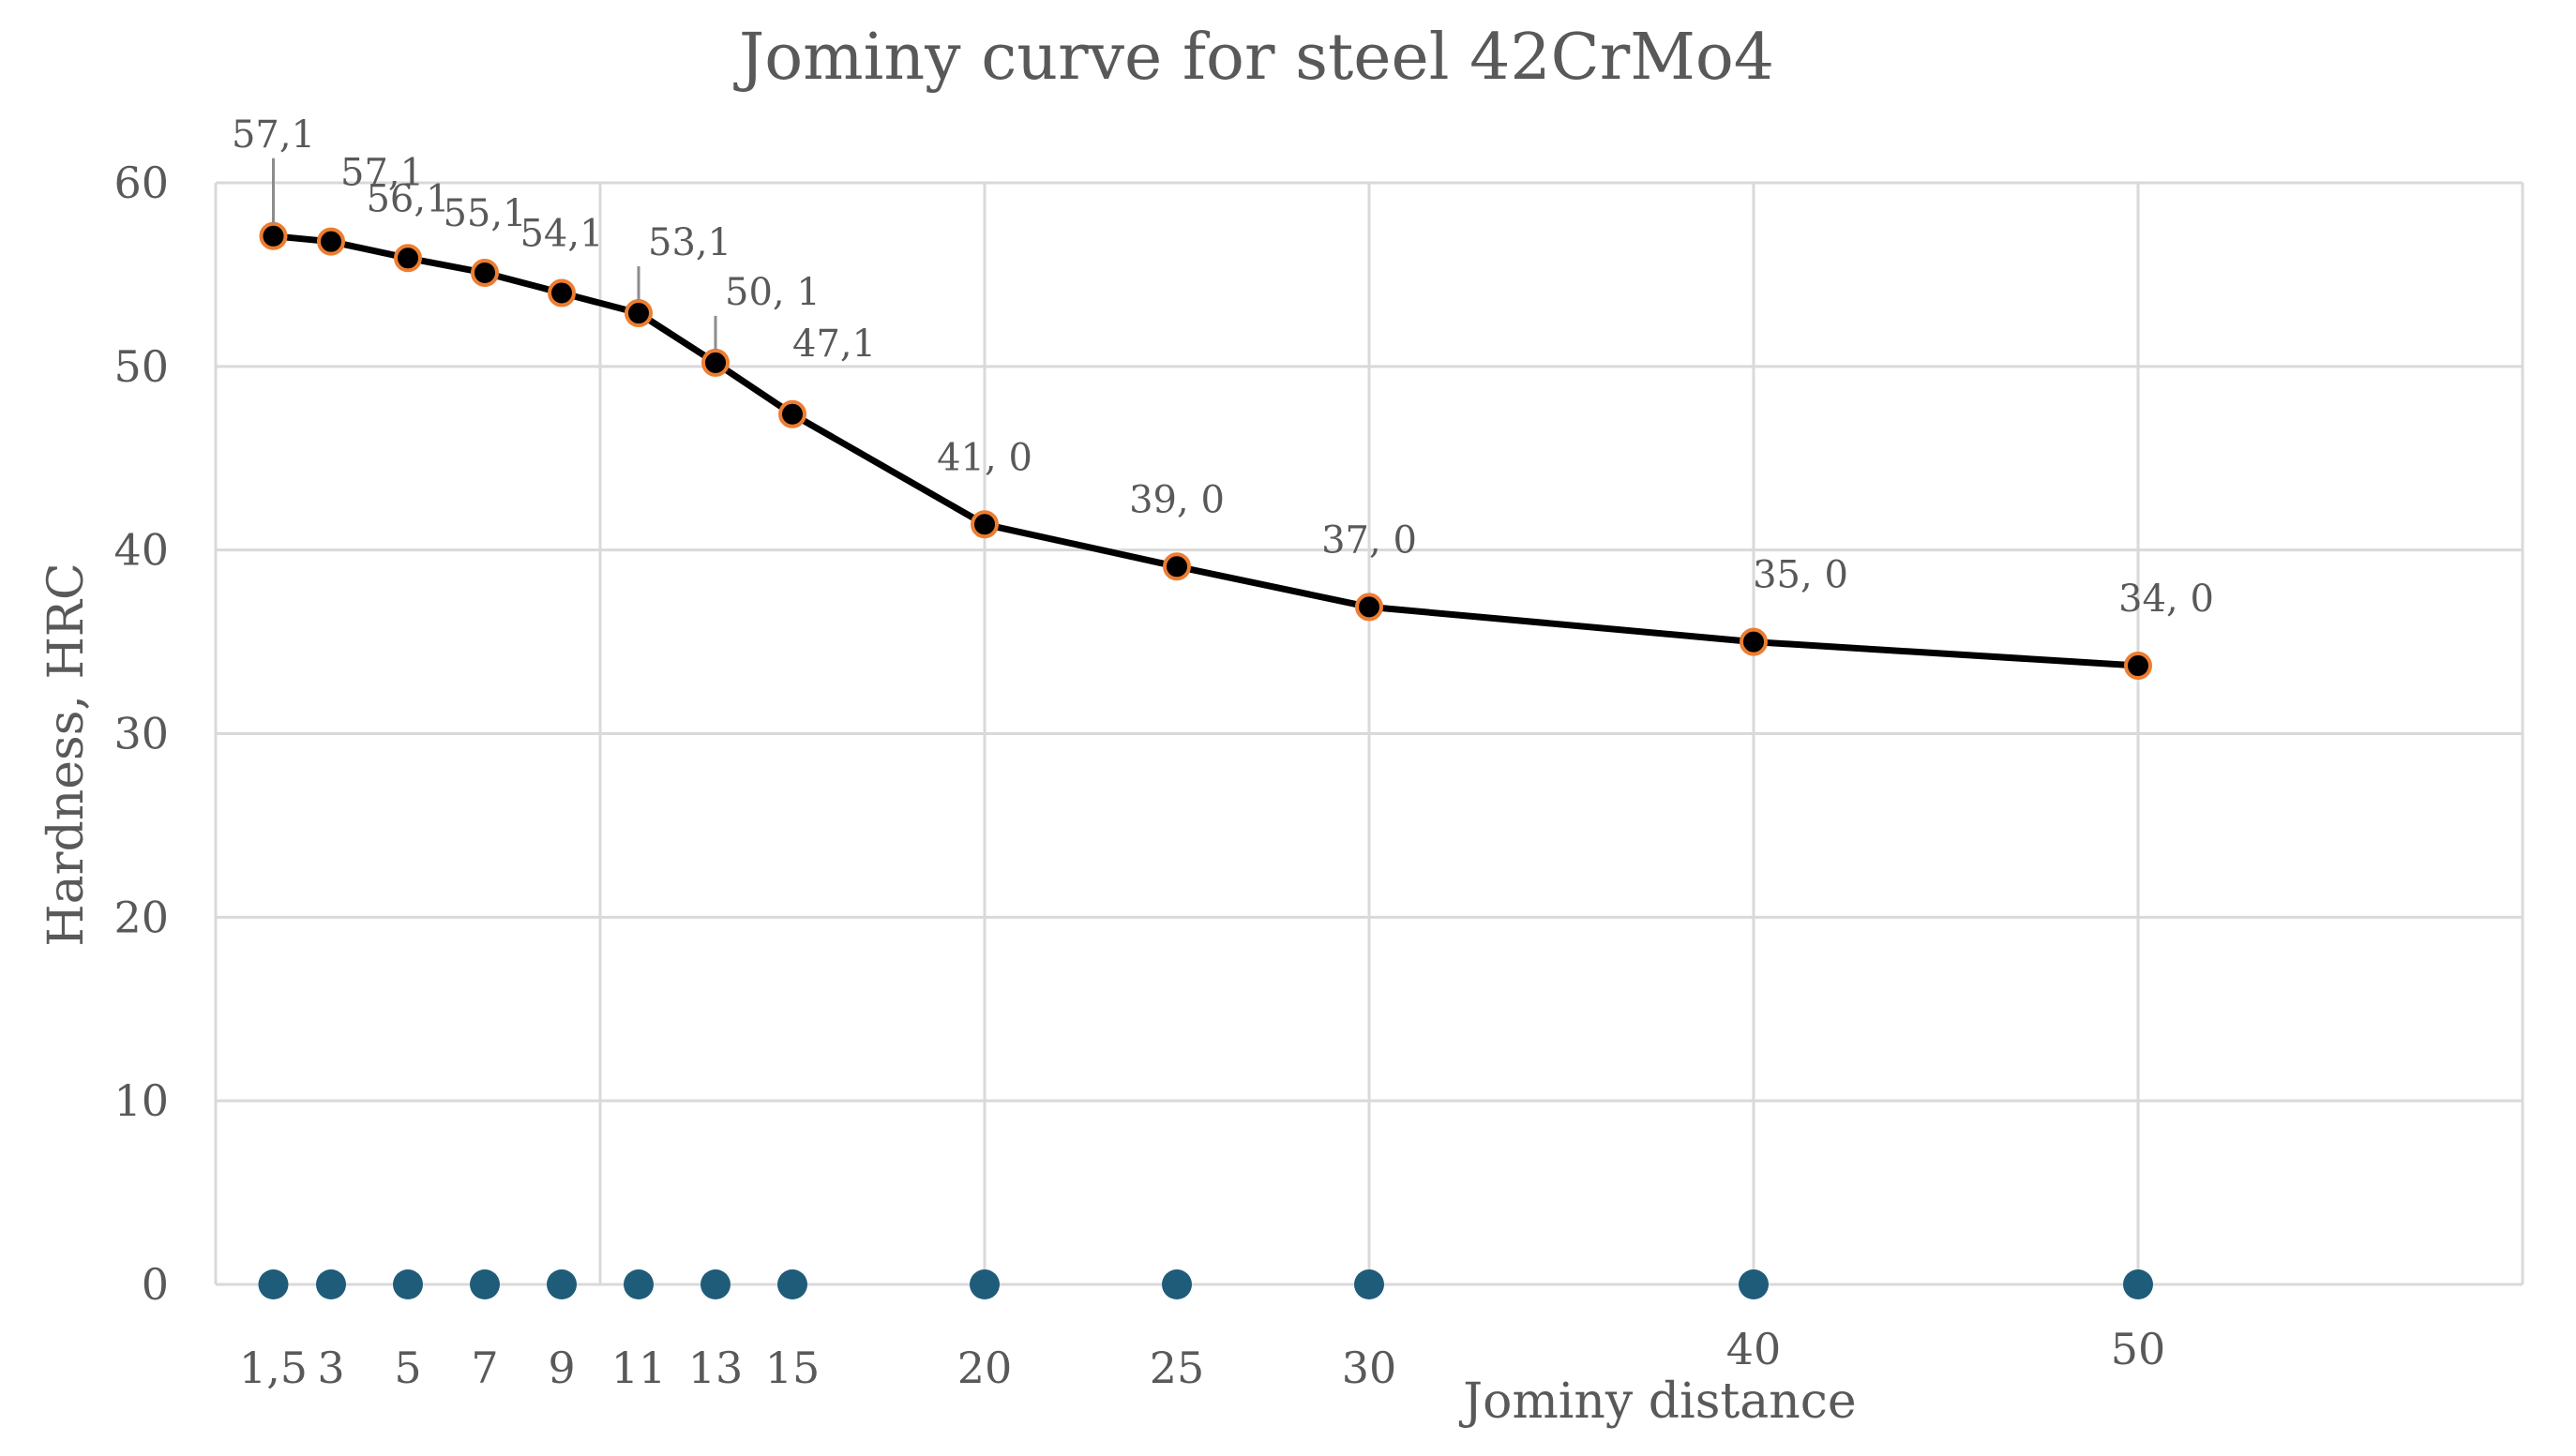 The height and width of the screenshot is (1456, 2576). What do you see at coordinates (689, 243) in the screenshot?
I see `data-label: 53,1` at bounding box center [689, 243].